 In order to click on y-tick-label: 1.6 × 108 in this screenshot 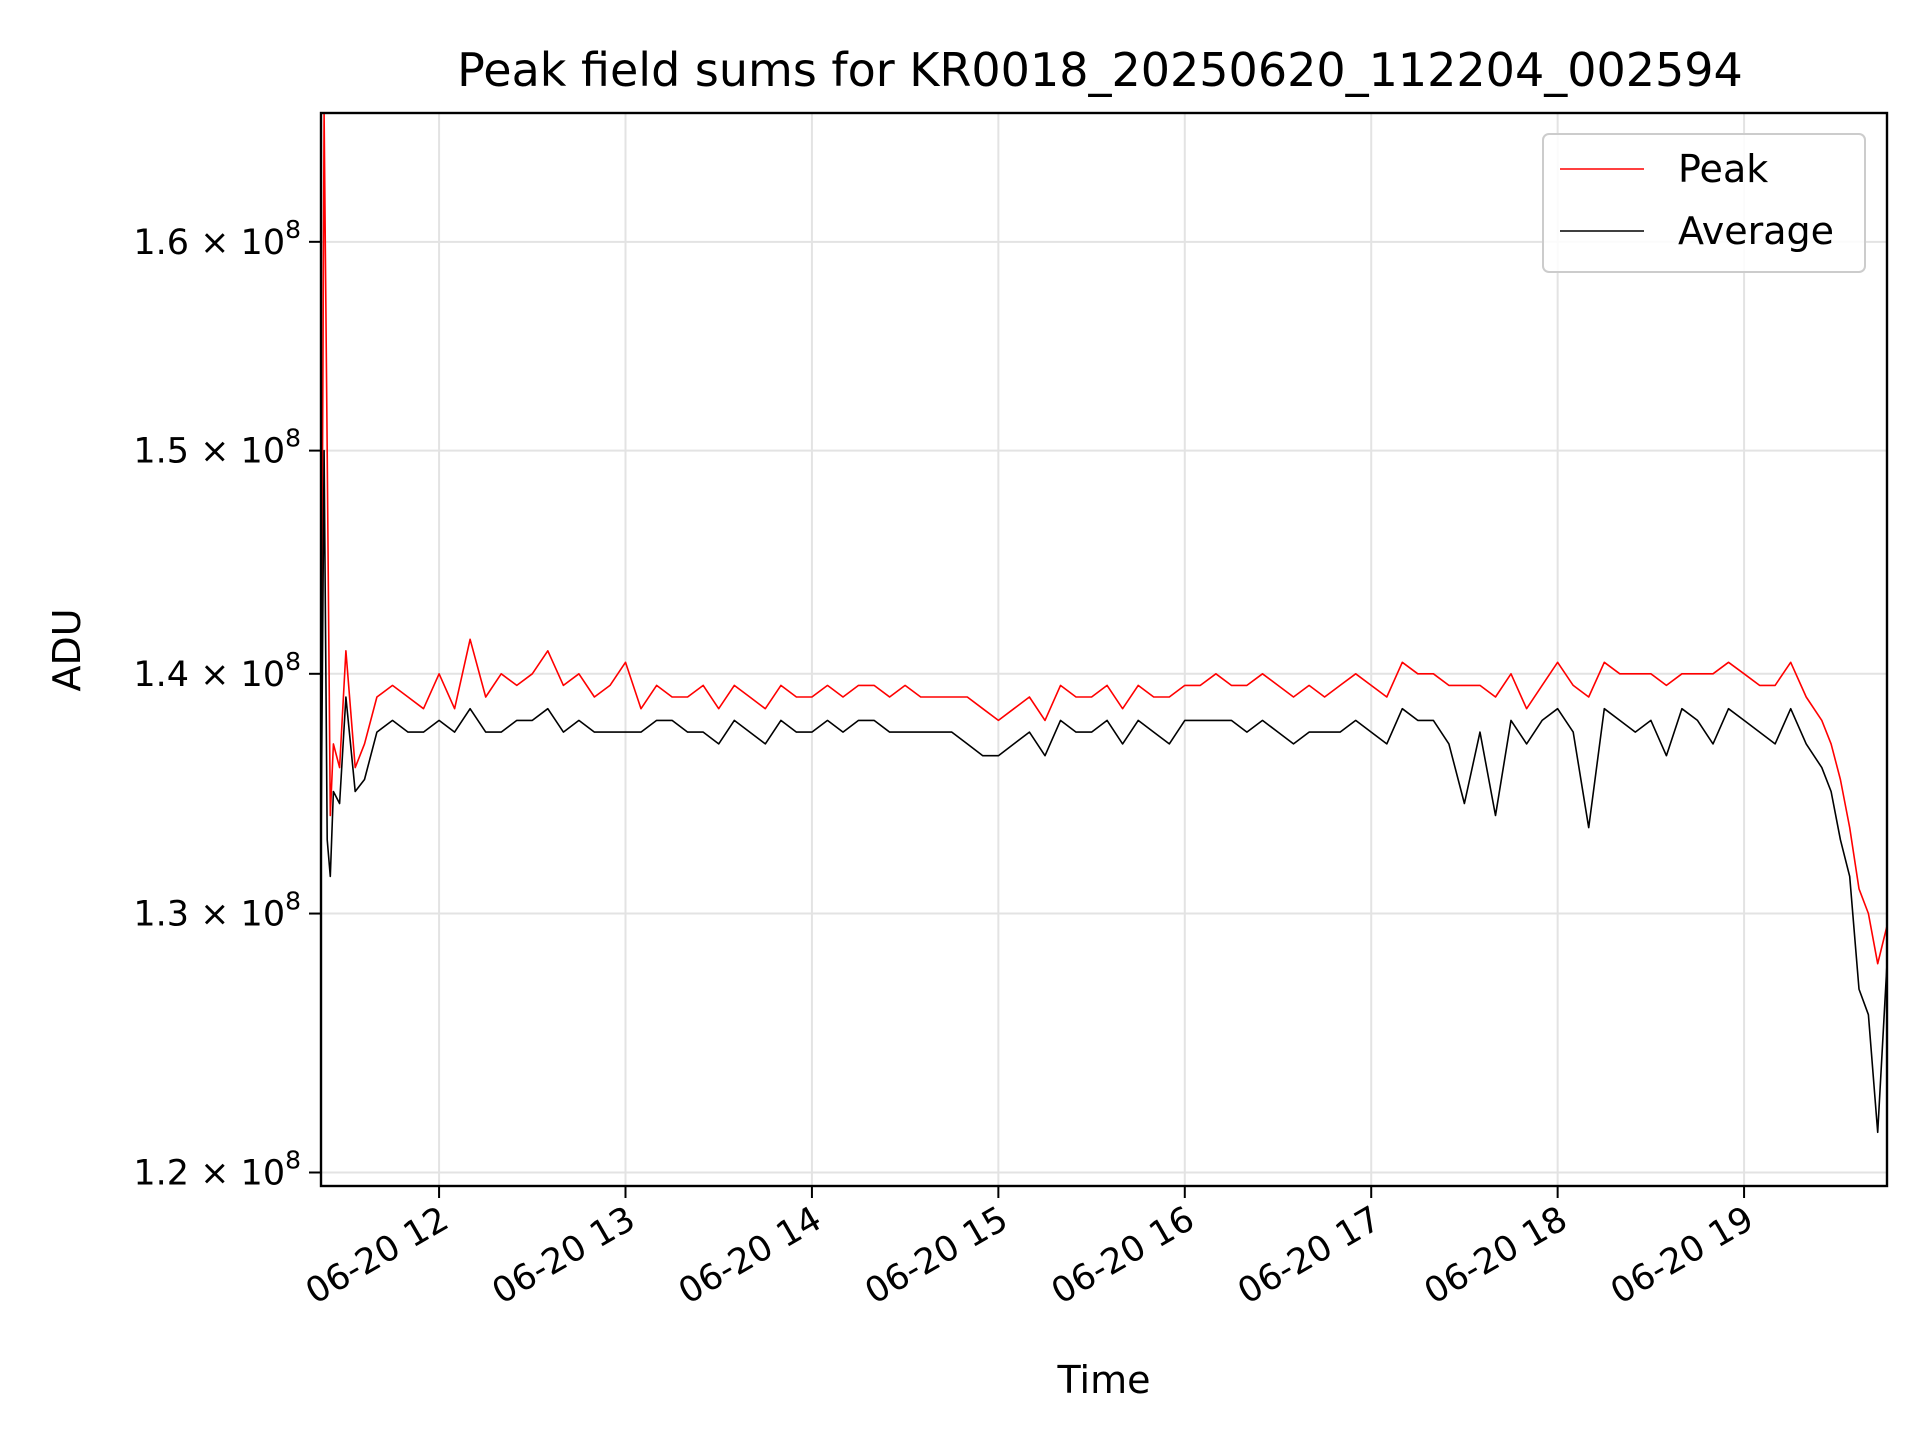, I will do `click(217, 239)`.